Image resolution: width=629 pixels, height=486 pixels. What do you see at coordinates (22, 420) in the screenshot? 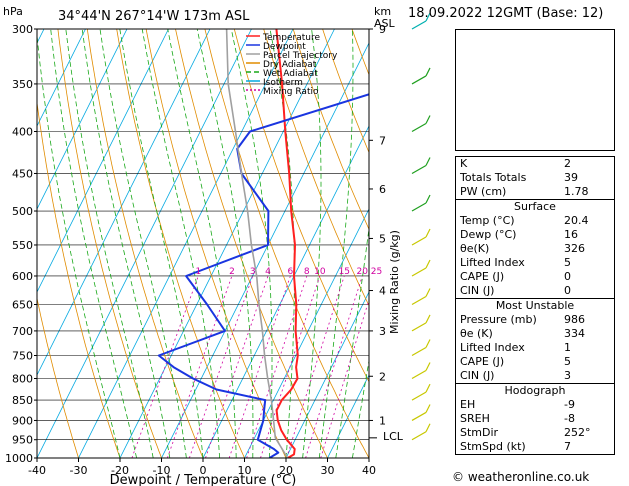
I see `pressure-tick-label: 900` at bounding box center [22, 420].